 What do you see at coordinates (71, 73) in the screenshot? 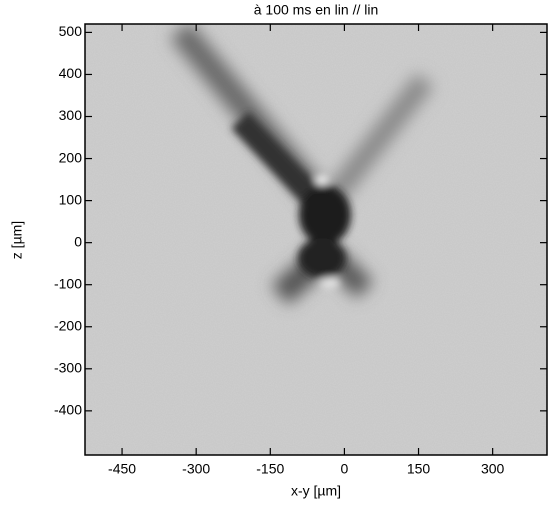
I see `y-tick-label: 400` at bounding box center [71, 73].